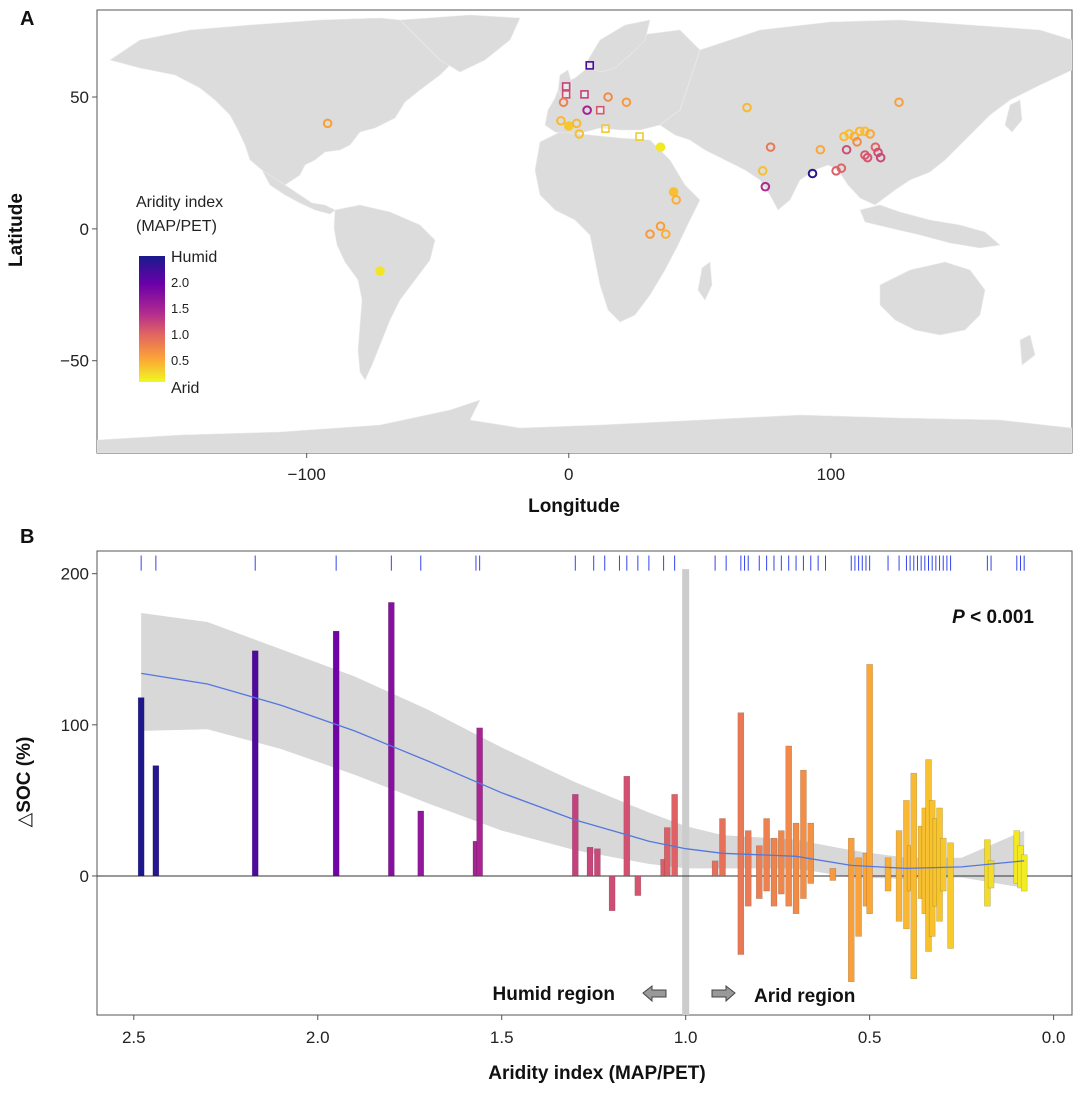  What do you see at coordinates (152, 319) in the screenshot?
I see `legend-color-bar` at bounding box center [152, 319].